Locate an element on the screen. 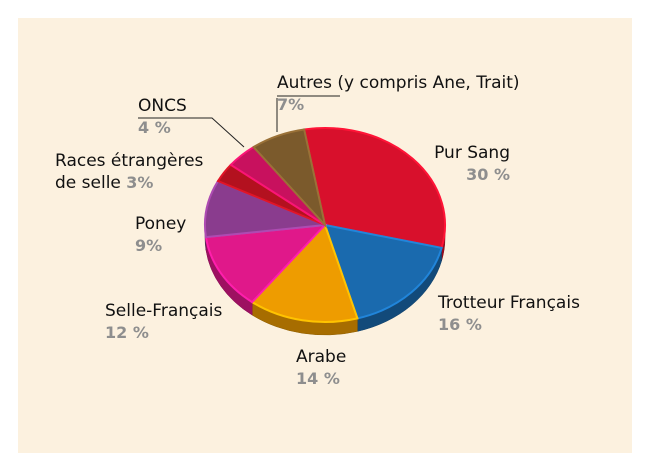 The height and width of the screenshot is (472, 650). slice-label: Races étrangères de selle 3% is located at coordinates (129, 172).